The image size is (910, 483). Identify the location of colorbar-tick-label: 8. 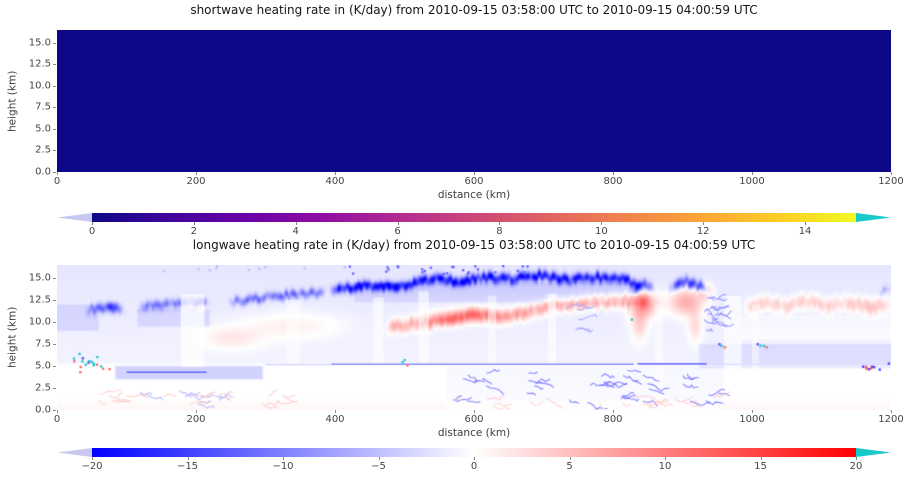
(499, 231).